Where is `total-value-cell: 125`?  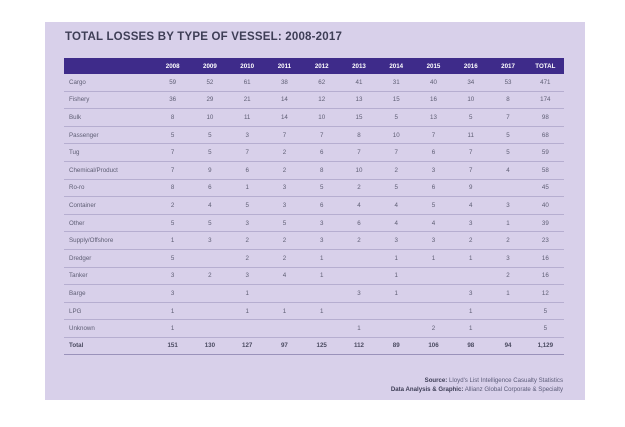
total-value-cell: 125 is located at coordinates (322, 345).